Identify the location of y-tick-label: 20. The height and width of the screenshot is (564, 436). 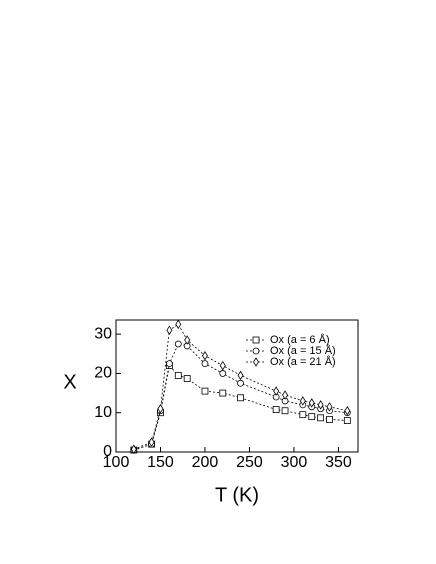
(103, 373).